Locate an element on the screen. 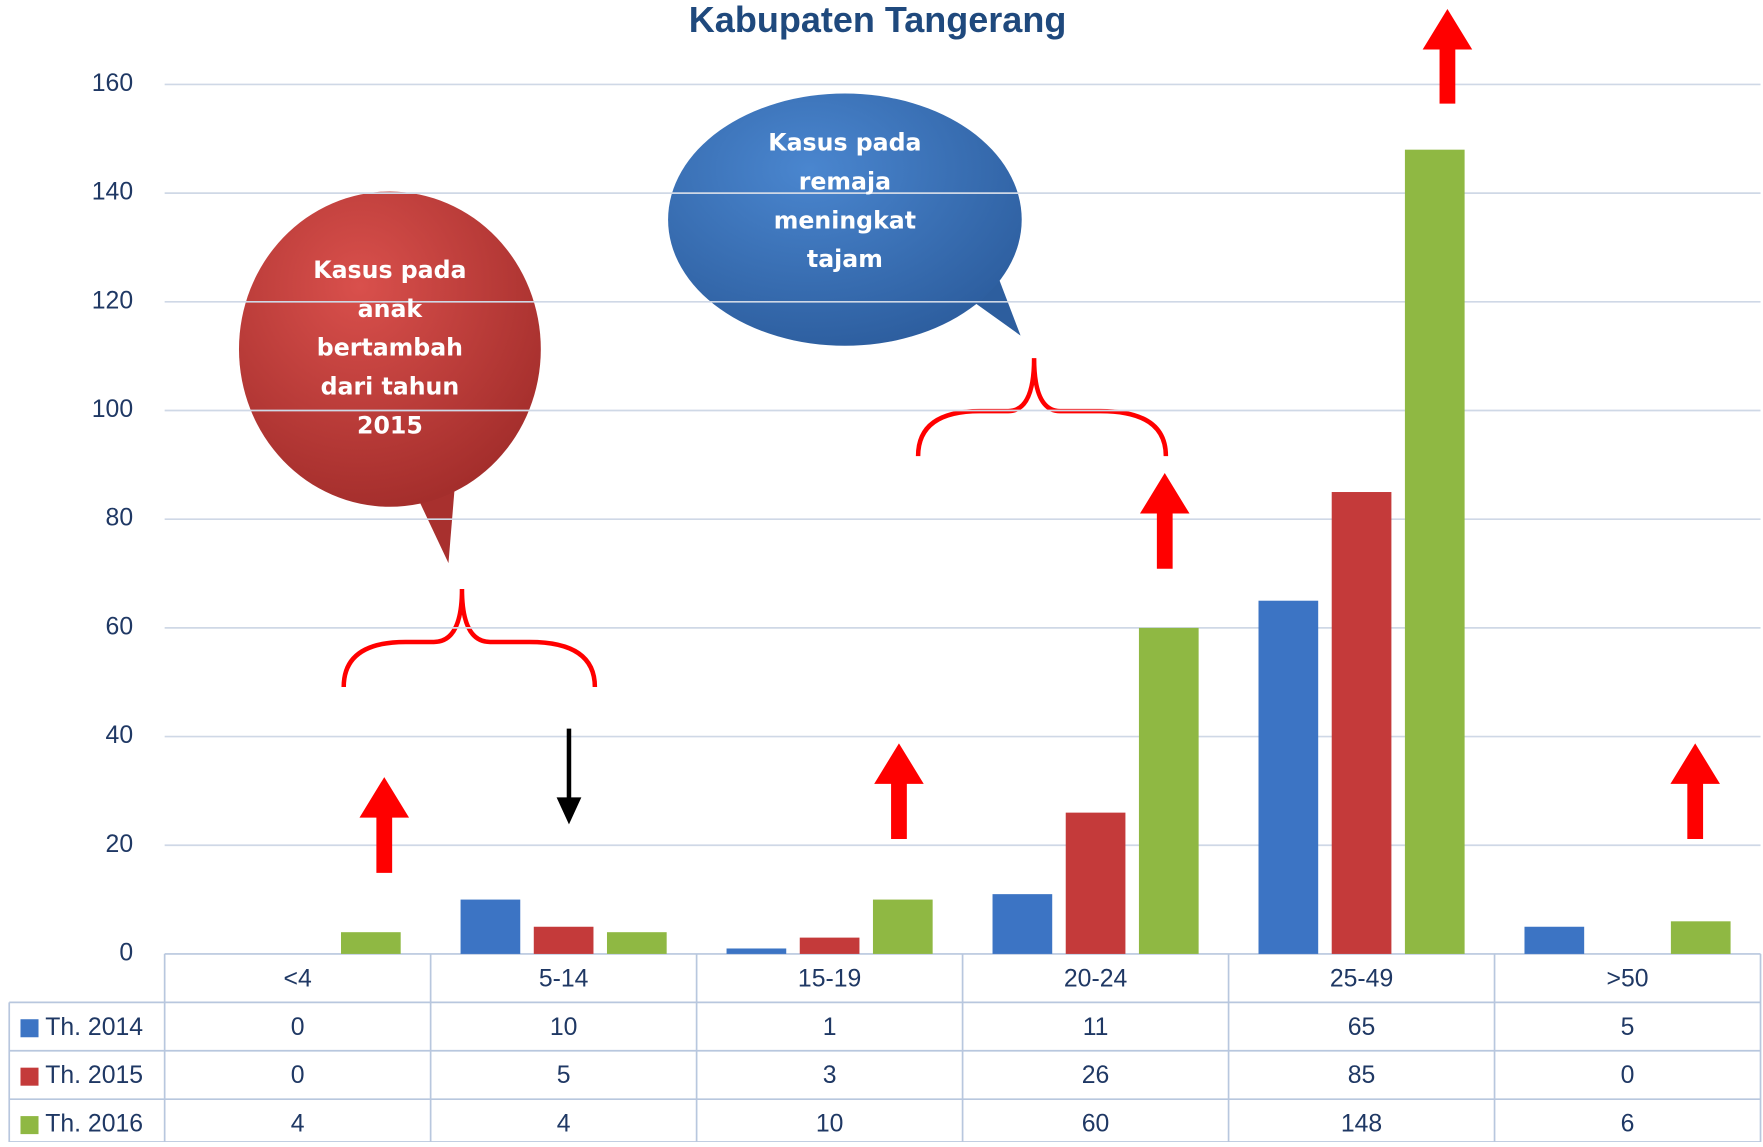 This screenshot has height=1147, width=1763. table-cell: 3 is located at coordinates (830, 1075).